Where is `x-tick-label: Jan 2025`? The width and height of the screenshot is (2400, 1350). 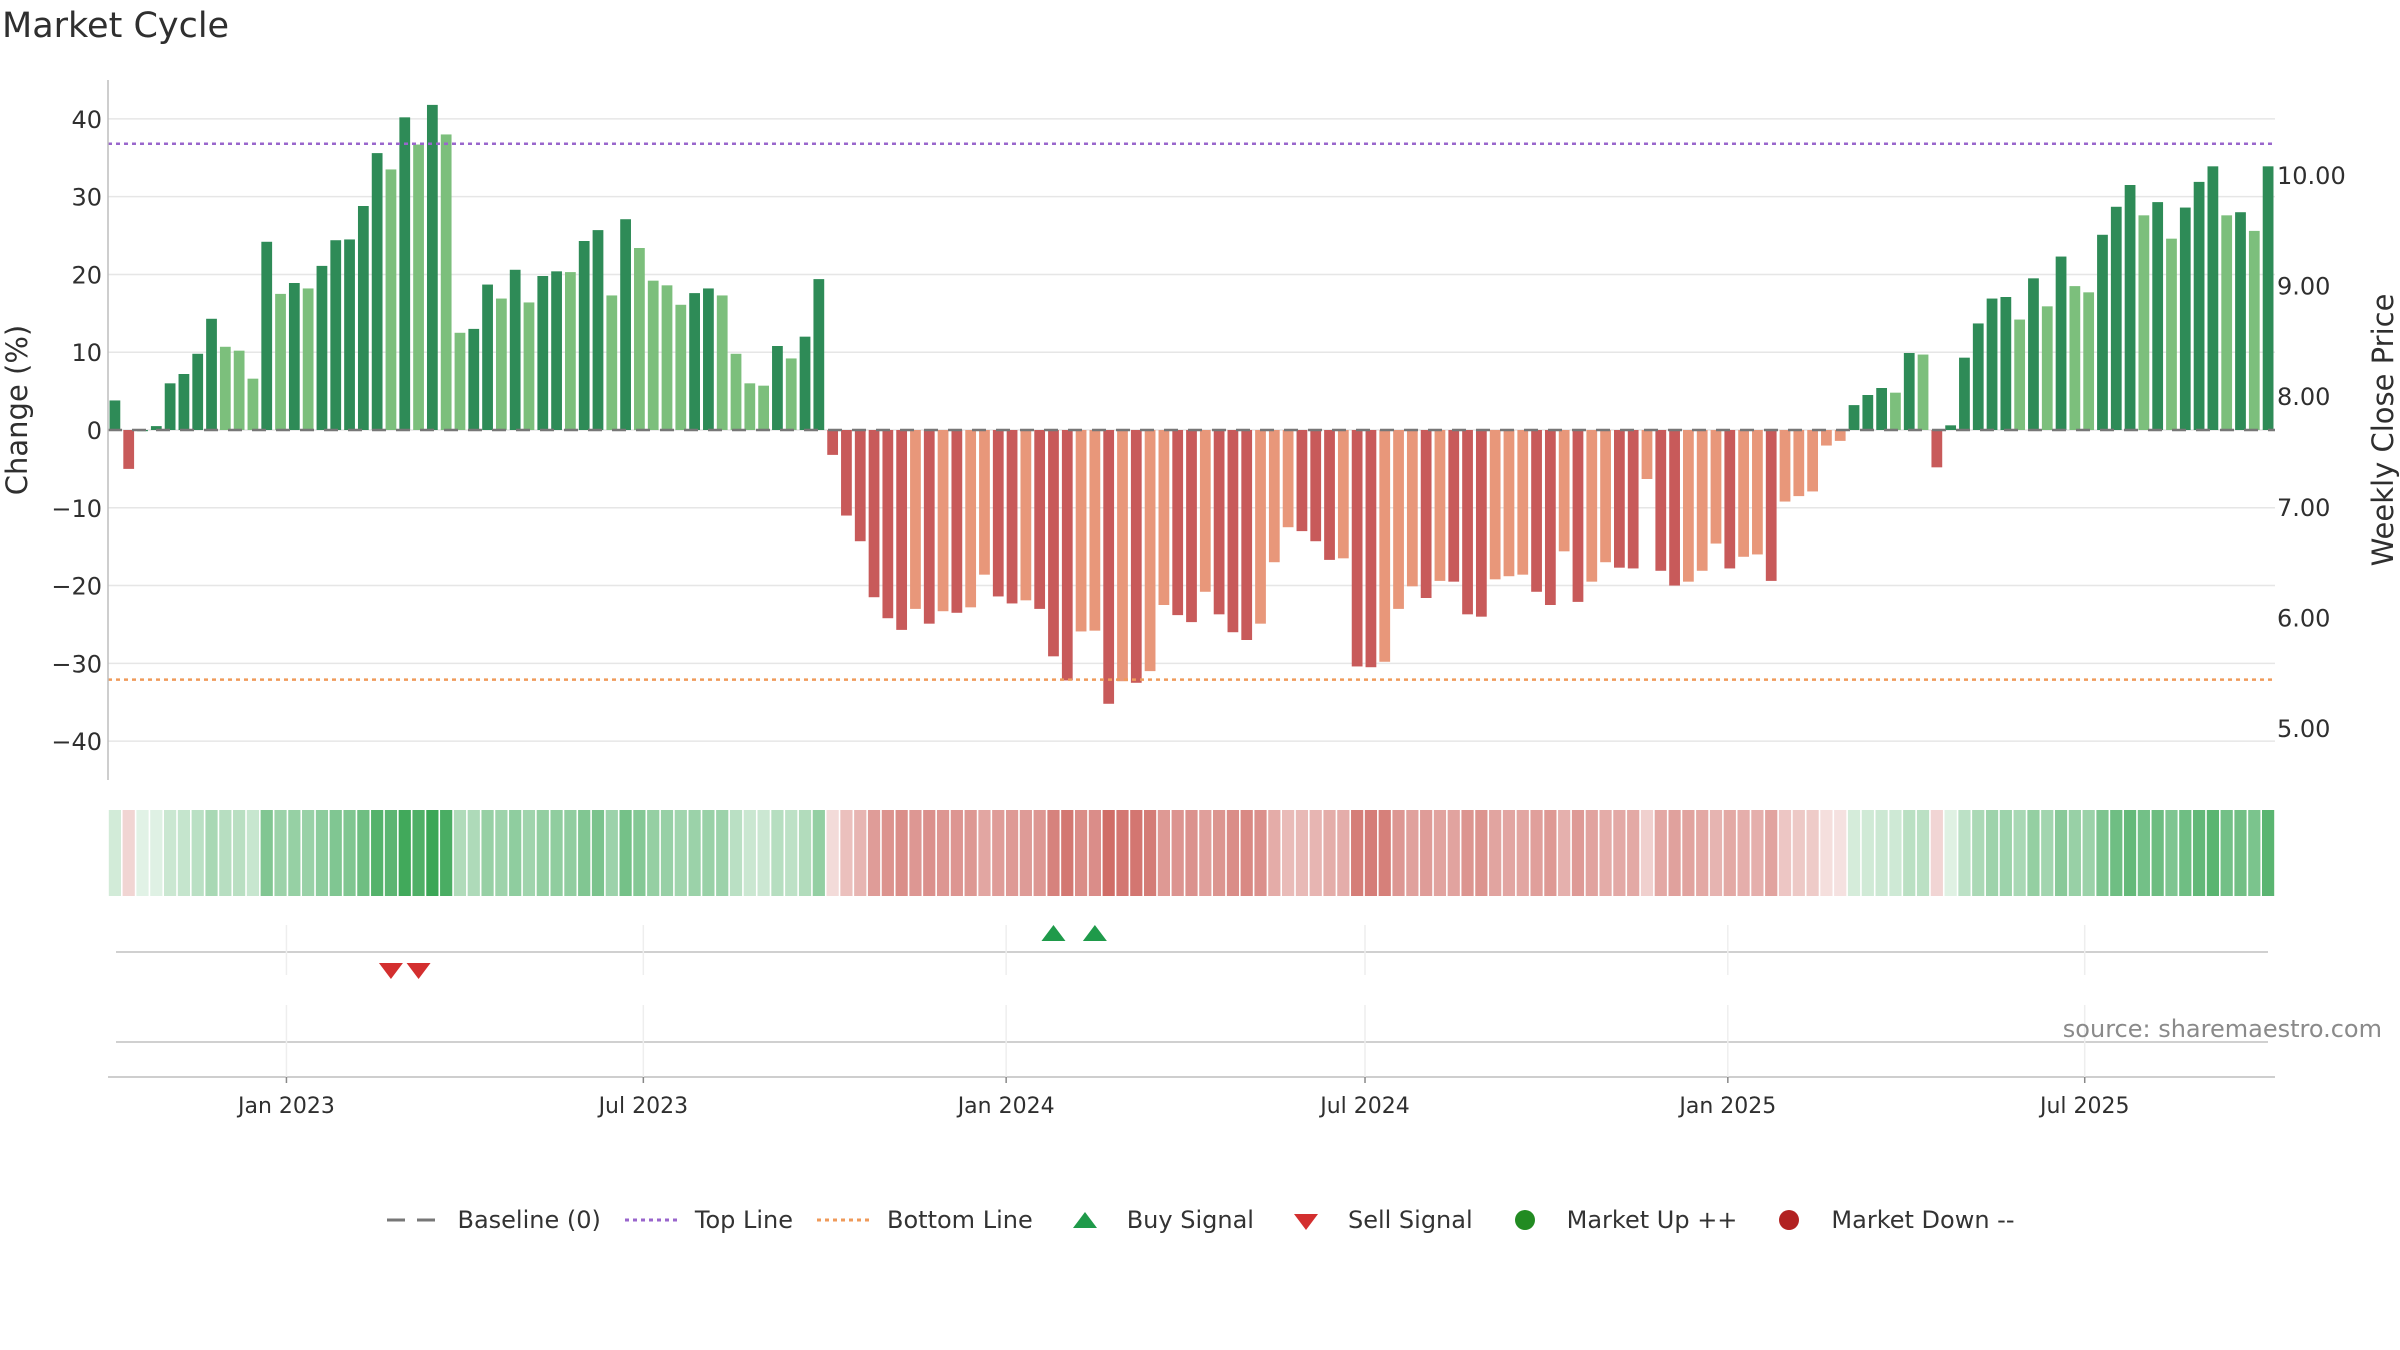 x-tick-label: Jan 2025 is located at coordinates (1726, 1106).